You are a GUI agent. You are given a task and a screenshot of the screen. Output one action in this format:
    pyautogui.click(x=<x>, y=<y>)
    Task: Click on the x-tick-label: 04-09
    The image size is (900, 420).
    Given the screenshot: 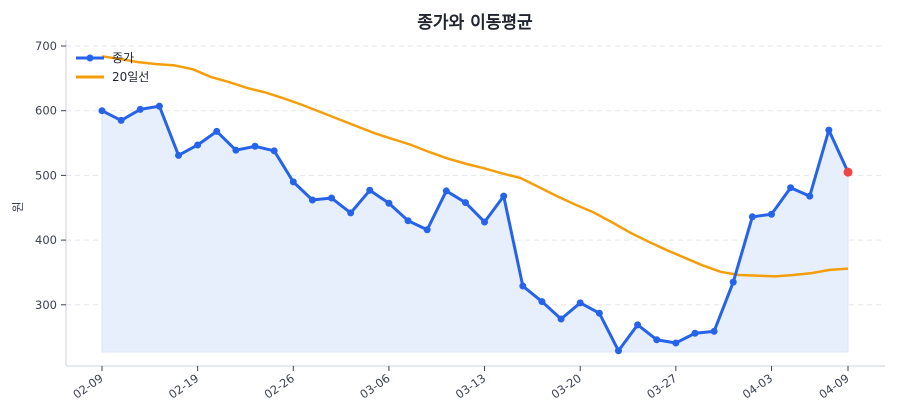 What is the action you would take?
    pyautogui.click(x=833, y=386)
    